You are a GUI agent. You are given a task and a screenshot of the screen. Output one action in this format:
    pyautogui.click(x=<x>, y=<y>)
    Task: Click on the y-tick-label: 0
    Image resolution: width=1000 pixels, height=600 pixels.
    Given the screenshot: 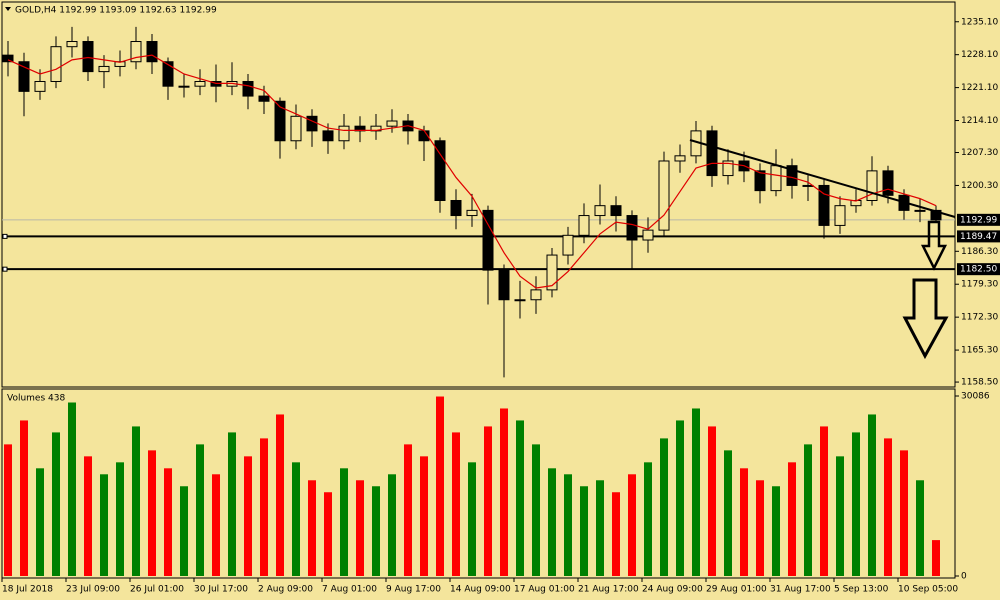 What is the action you would take?
    pyautogui.click(x=964, y=577)
    